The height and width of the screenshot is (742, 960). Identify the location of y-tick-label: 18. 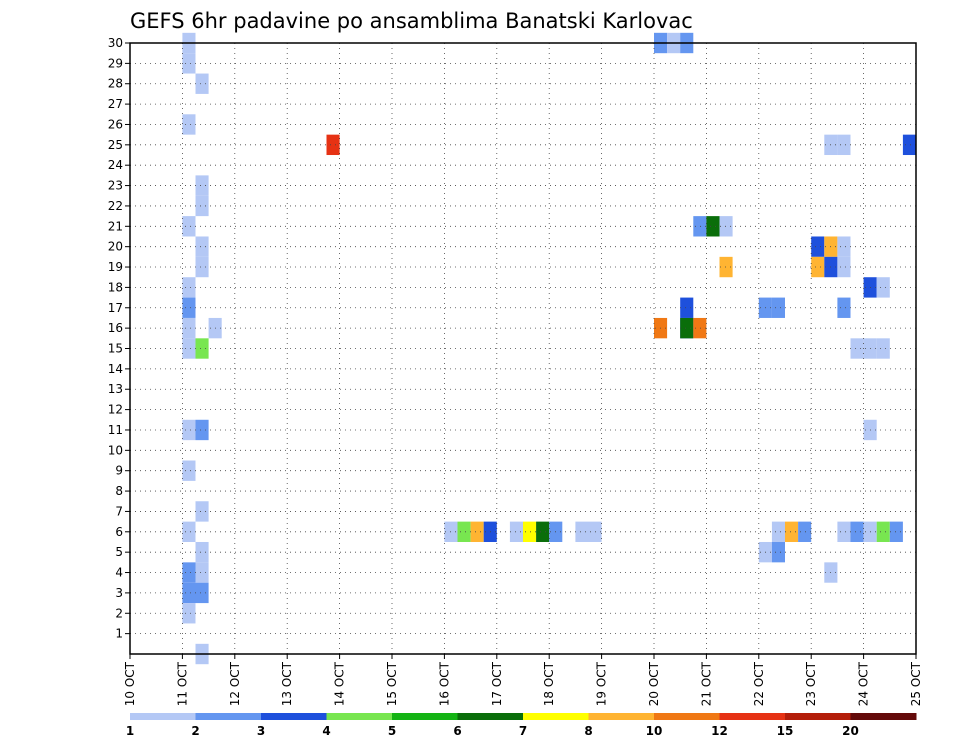
(115, 287).